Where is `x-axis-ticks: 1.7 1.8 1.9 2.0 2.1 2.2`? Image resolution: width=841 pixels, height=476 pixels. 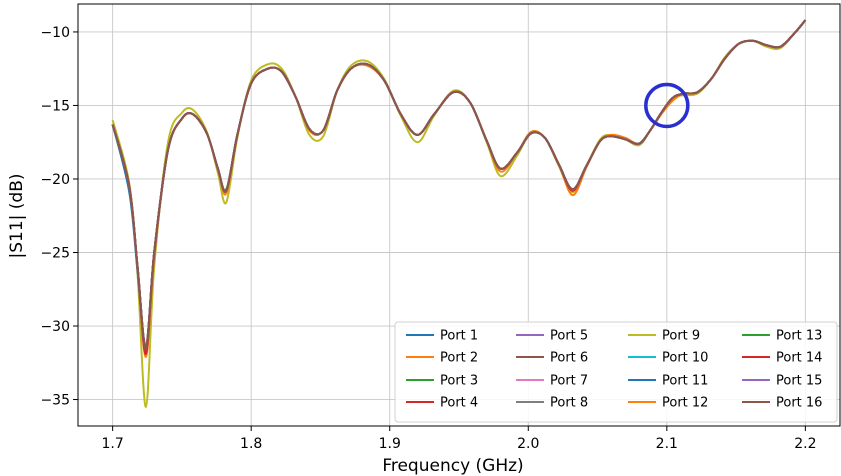
x-axis-ticks: 1.7 1.8 1.9 2.0 2.1 2.2 is located at coordinates (459, 439).